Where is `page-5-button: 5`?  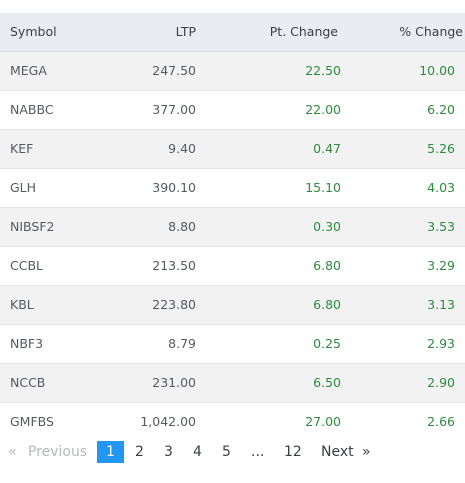
page-5-button: 5 is located at coordinates (226, 452).